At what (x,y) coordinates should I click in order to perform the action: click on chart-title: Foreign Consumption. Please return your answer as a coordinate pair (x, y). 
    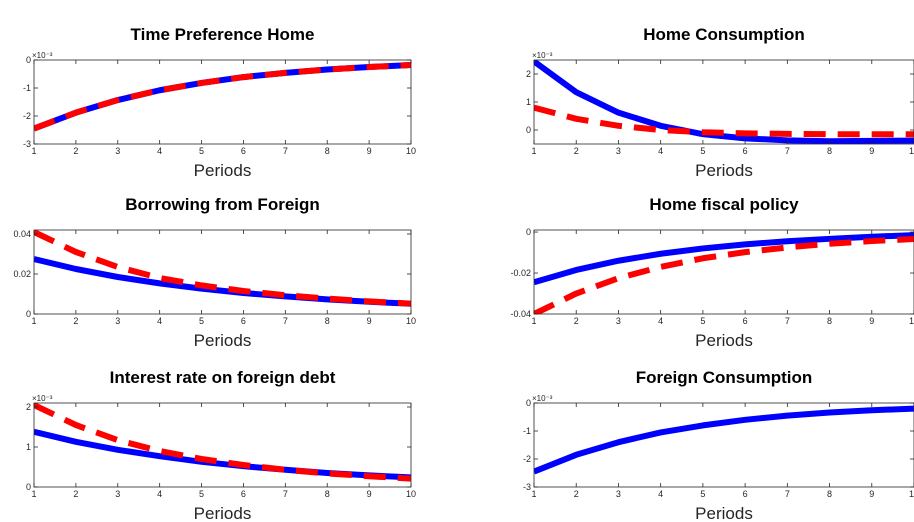
    Looking at the image, I should click on (724, 377).